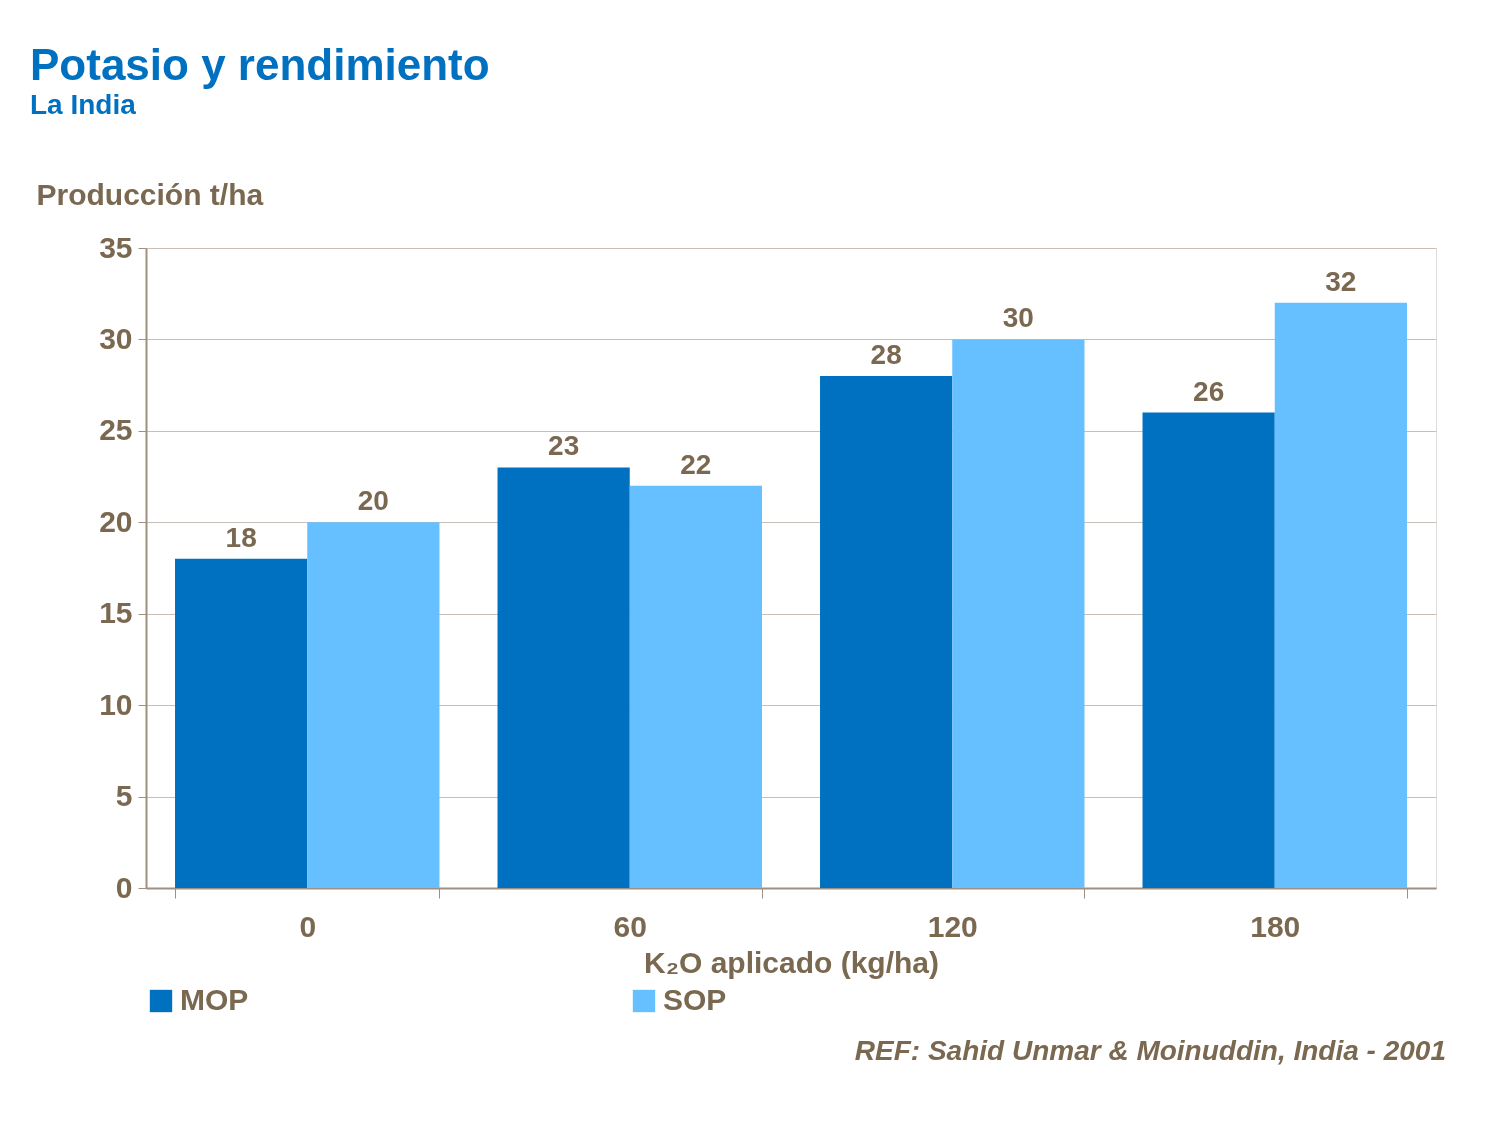 This screenshot has height=1125, width=1501. I want to click on y-tick-label: 15, so click(116, 613).